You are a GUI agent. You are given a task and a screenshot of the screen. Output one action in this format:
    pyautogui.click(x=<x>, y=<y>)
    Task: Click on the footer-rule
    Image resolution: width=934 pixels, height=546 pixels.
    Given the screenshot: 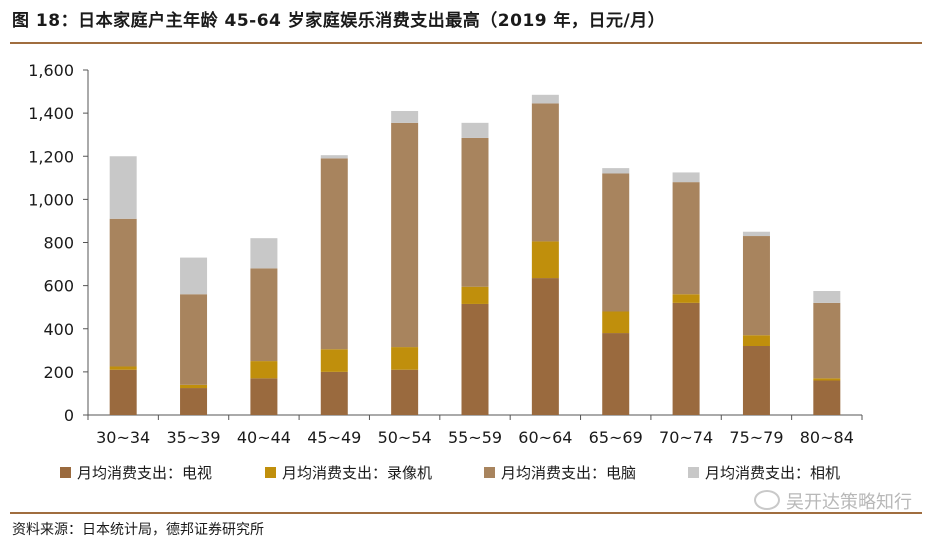 What is the action you would take?
    pyautogui.click(x=466, y=513)
    